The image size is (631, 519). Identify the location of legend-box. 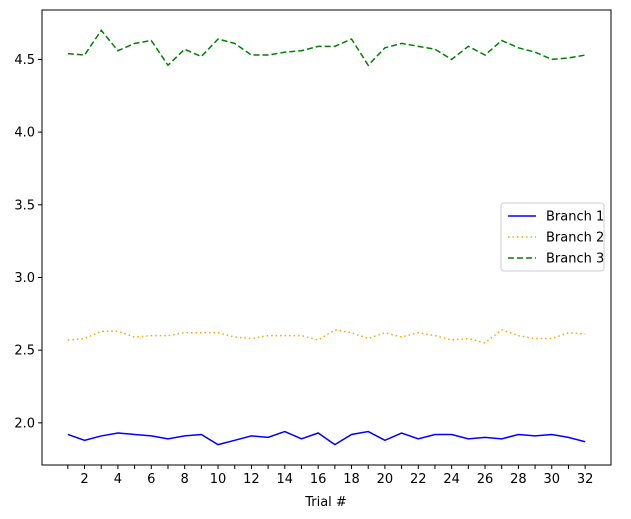
(552, 237).